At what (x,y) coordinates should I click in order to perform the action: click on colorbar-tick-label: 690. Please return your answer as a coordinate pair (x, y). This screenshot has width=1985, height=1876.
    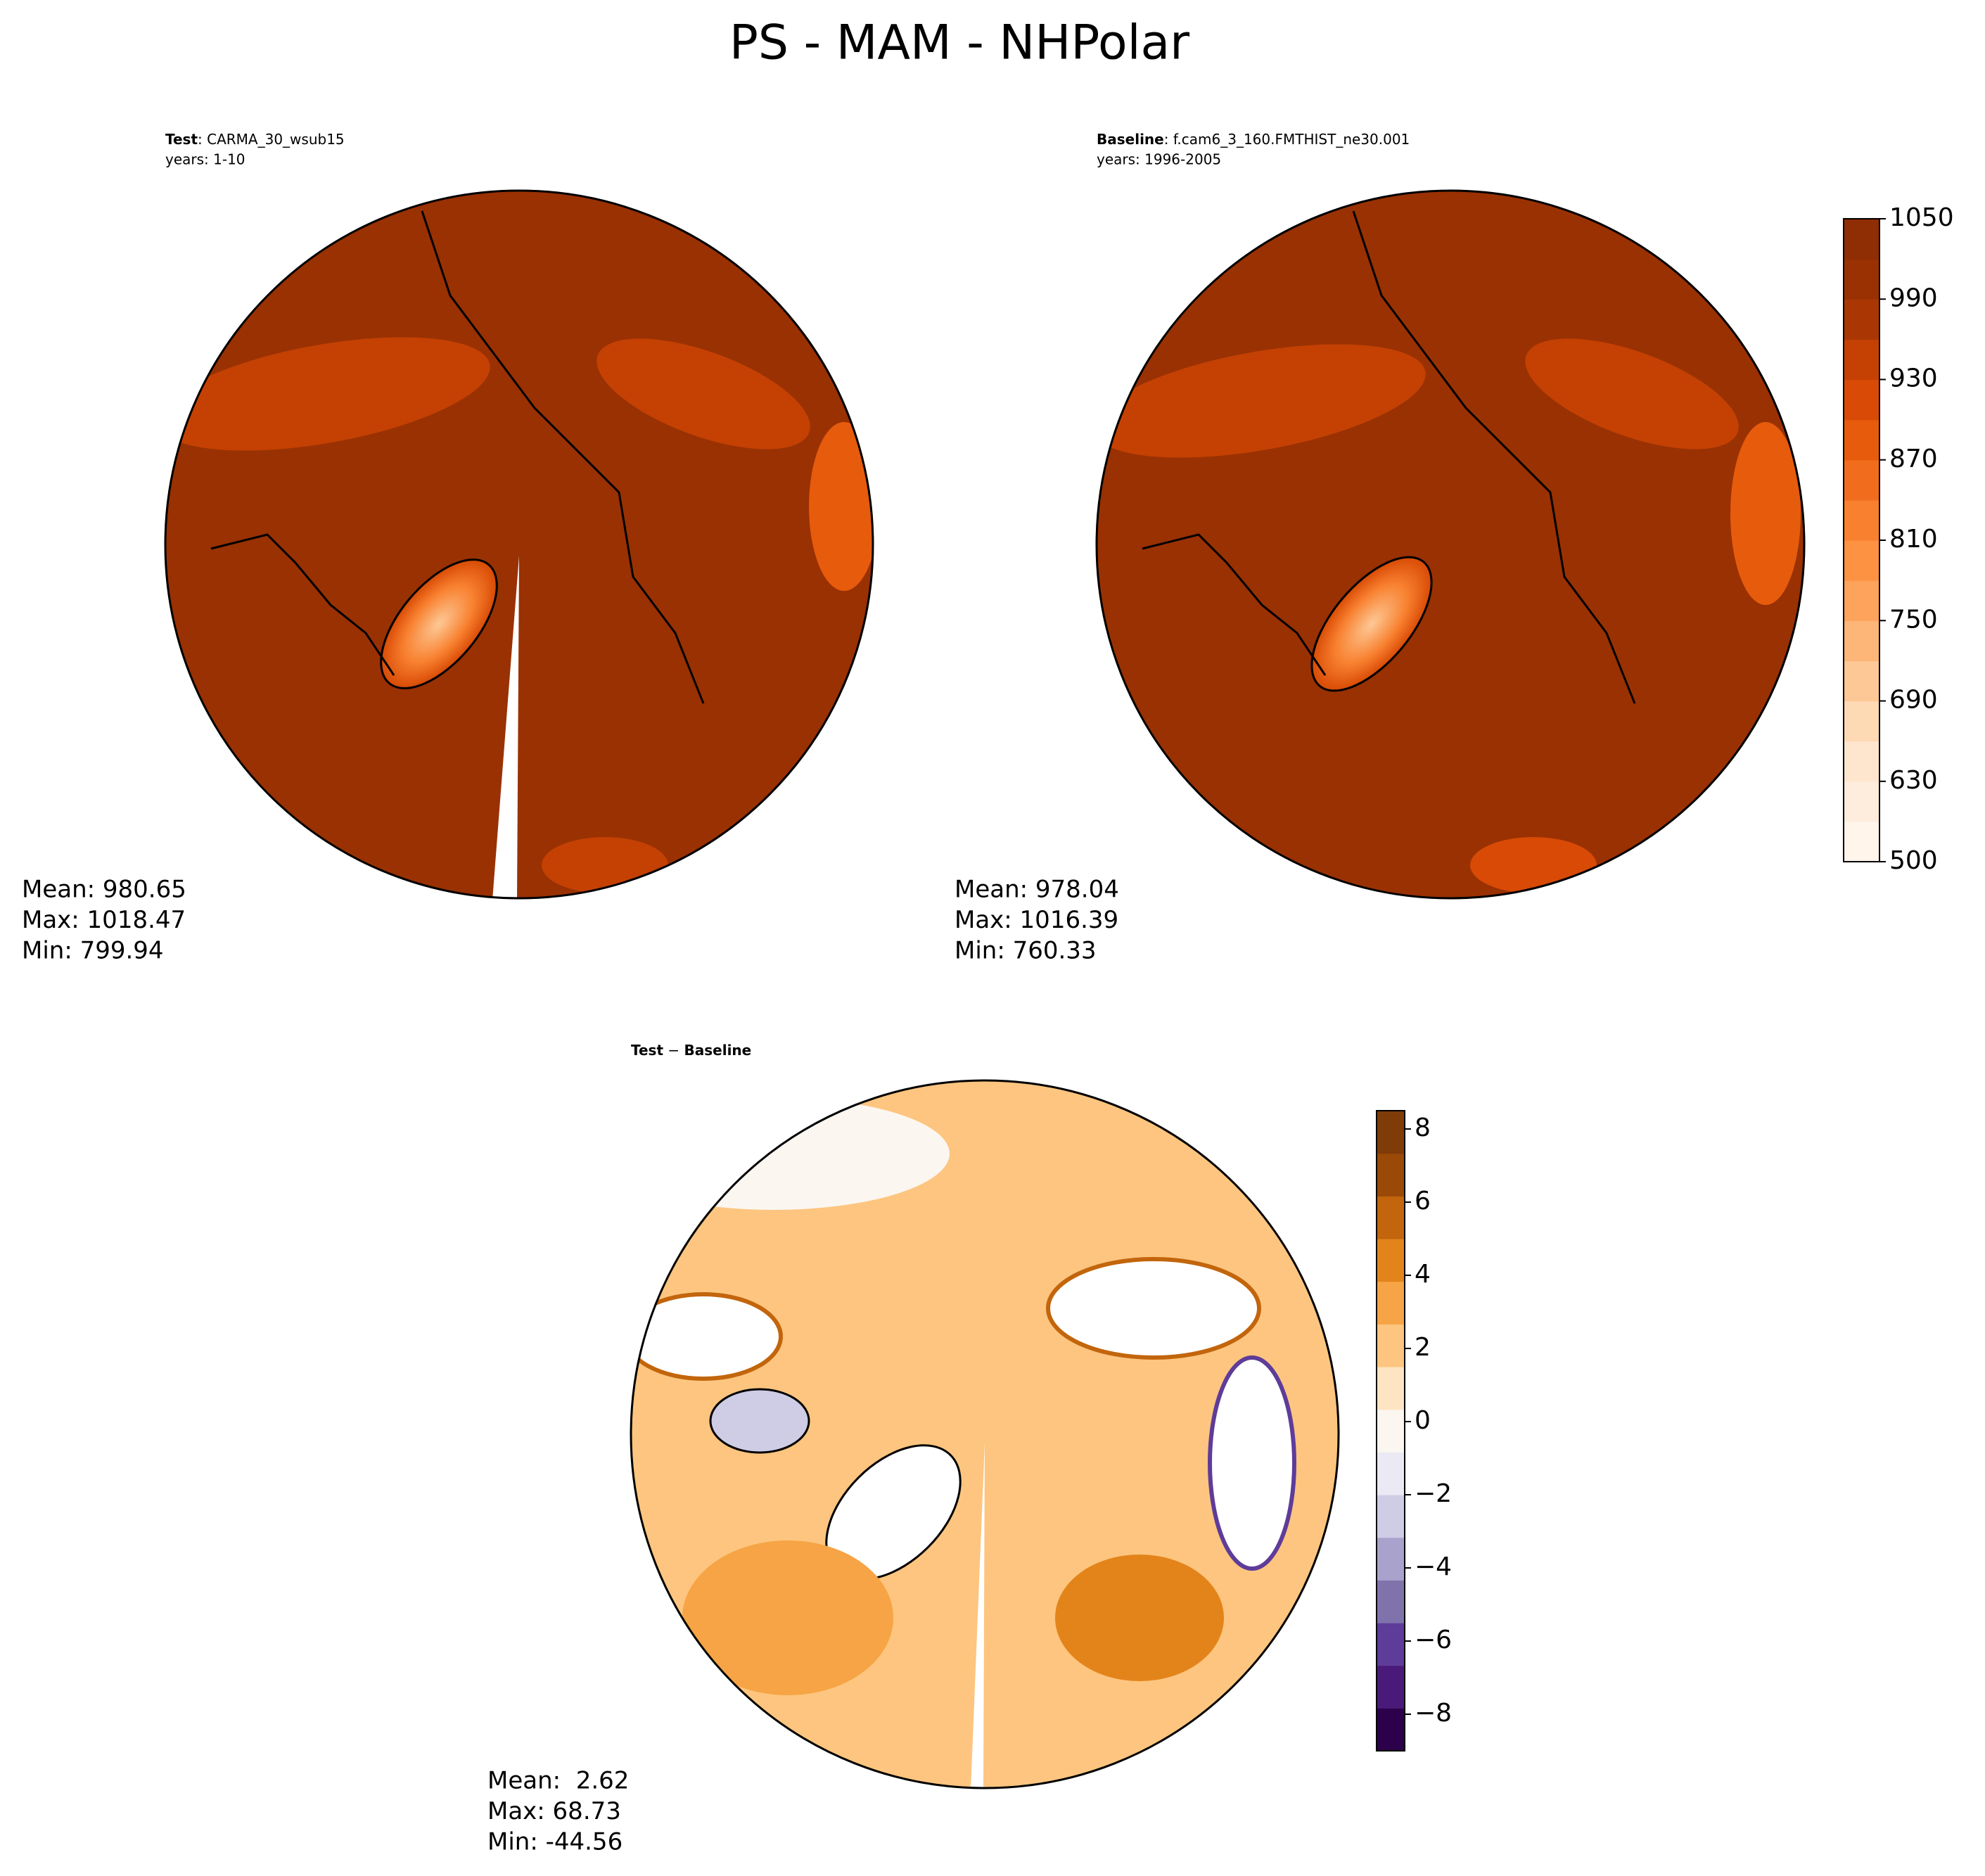
    Looking at the image, I should click on (1914, 700).